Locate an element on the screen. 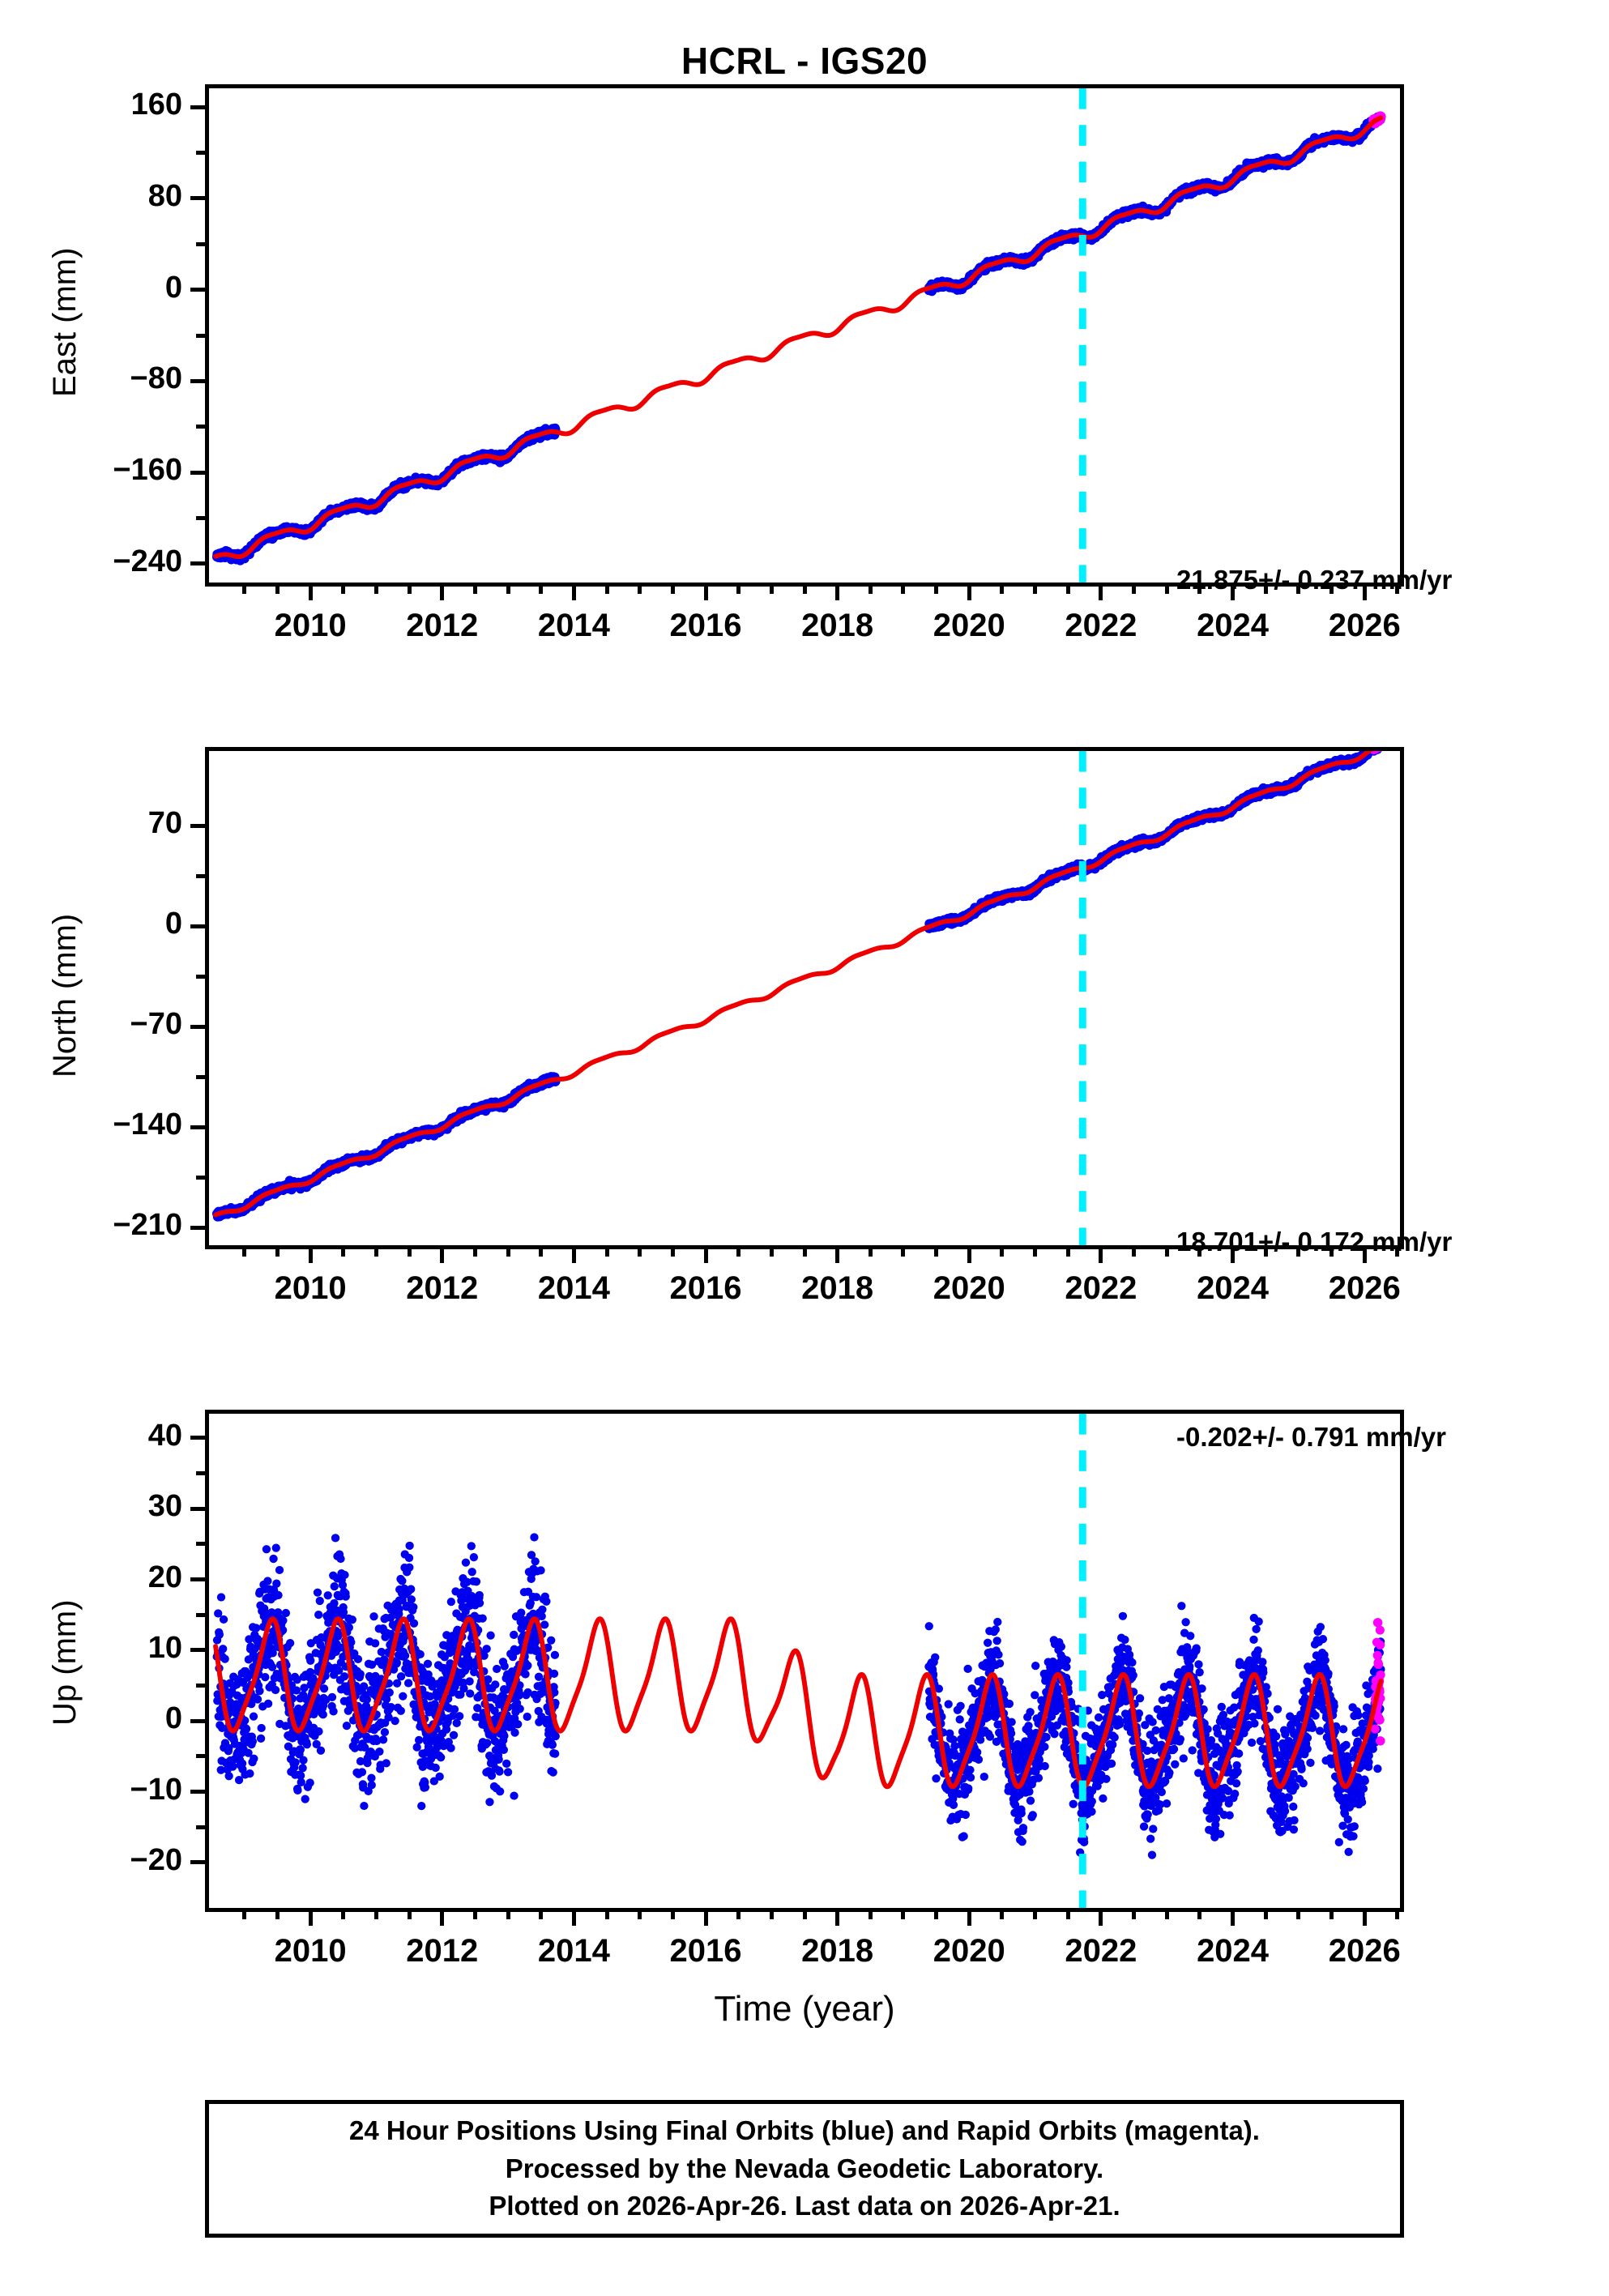  panel-north-y-tick-label: −210 is located at coordinates (147, 1226).